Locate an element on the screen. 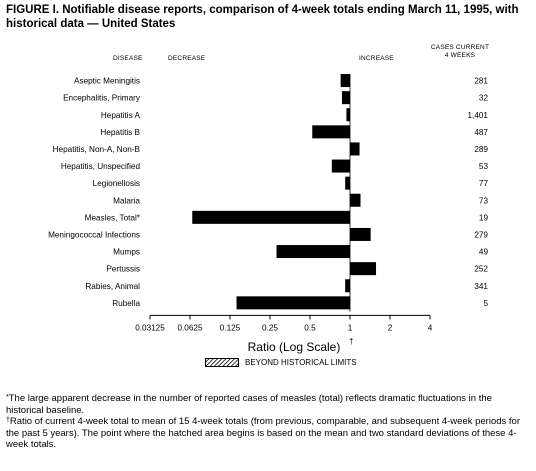 Image resolution: width=536 pixels, height=471 pixels. category-label: Hepatitis, Non-A, Non-B is located at coordinates (97, 149).